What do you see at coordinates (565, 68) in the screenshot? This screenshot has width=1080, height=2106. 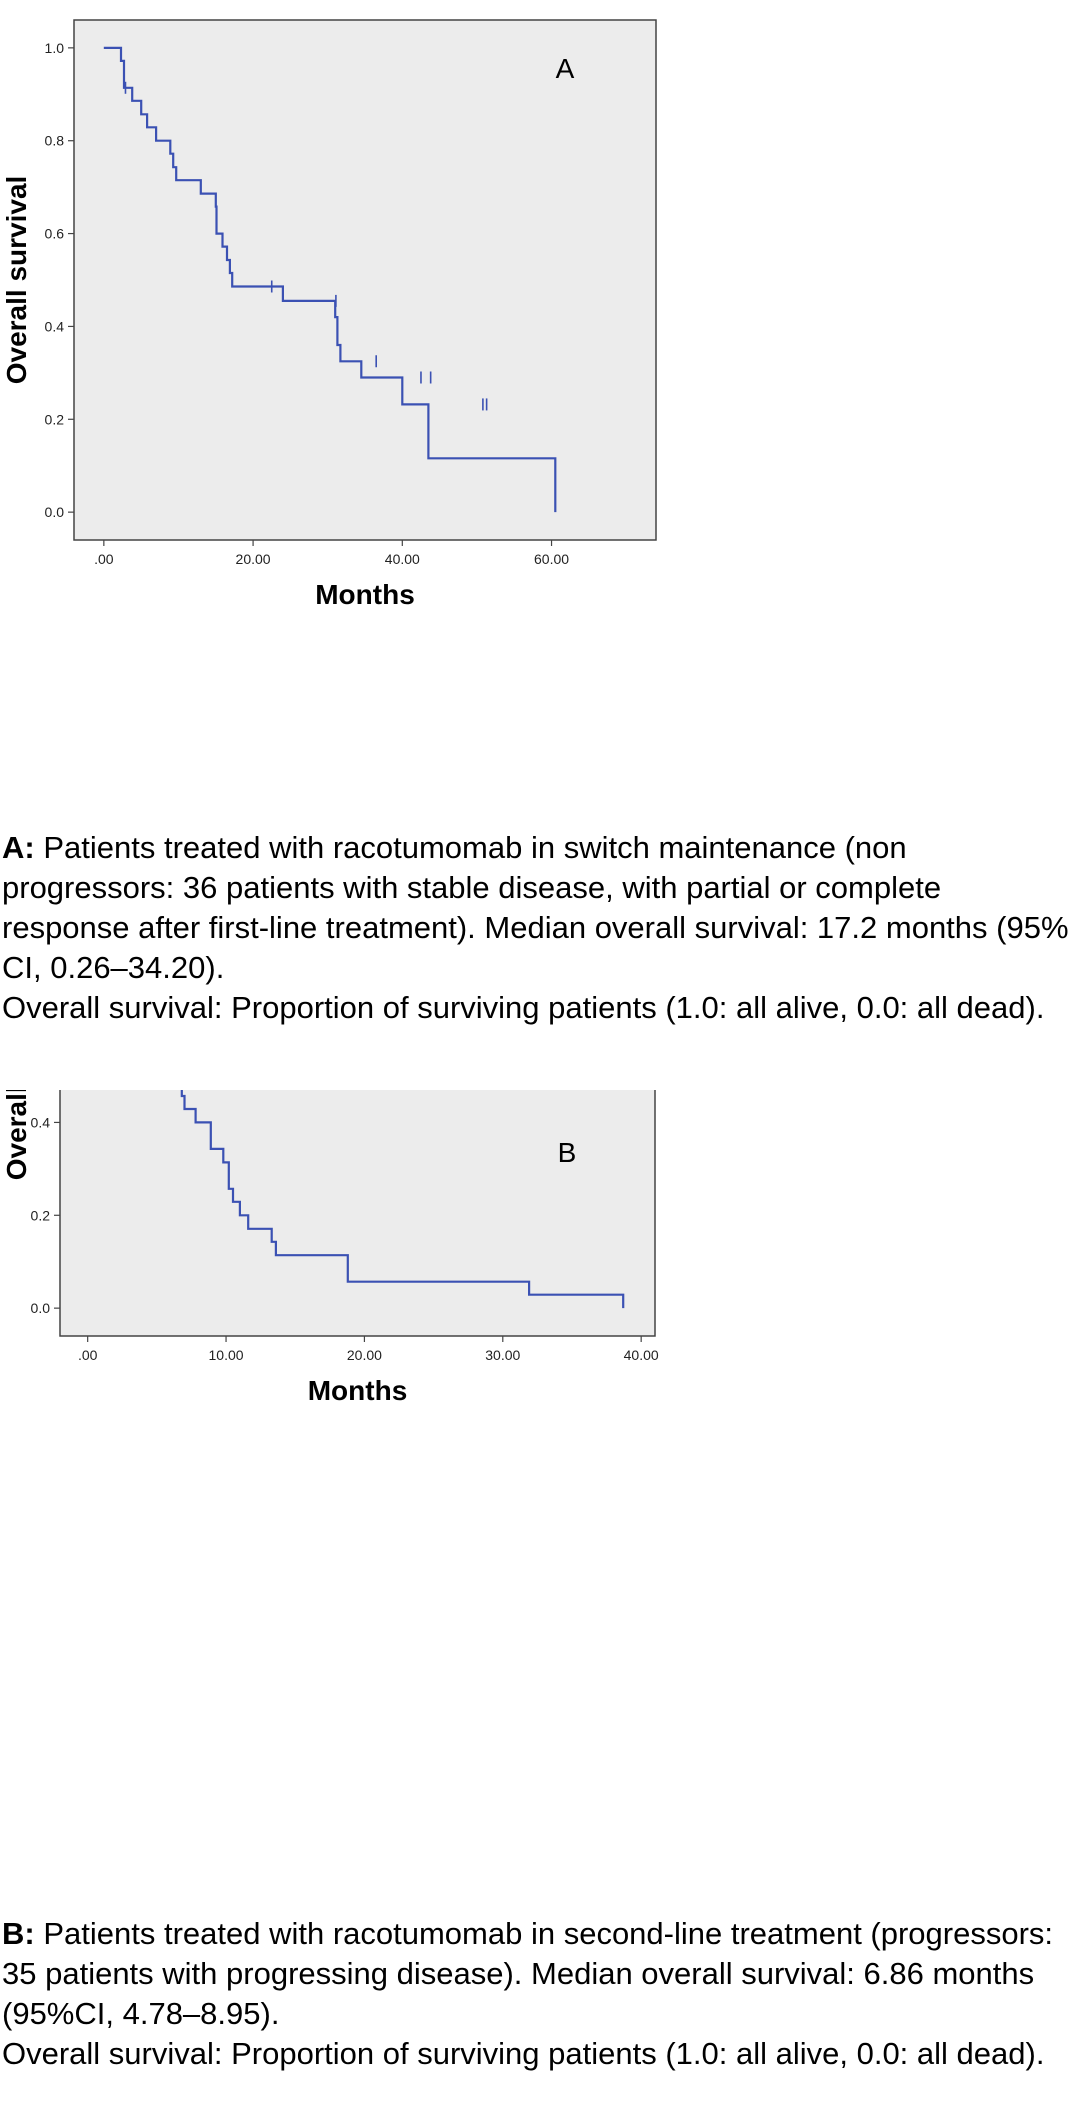 I see `panel-label-a: A` at bounding box center [565, 68].